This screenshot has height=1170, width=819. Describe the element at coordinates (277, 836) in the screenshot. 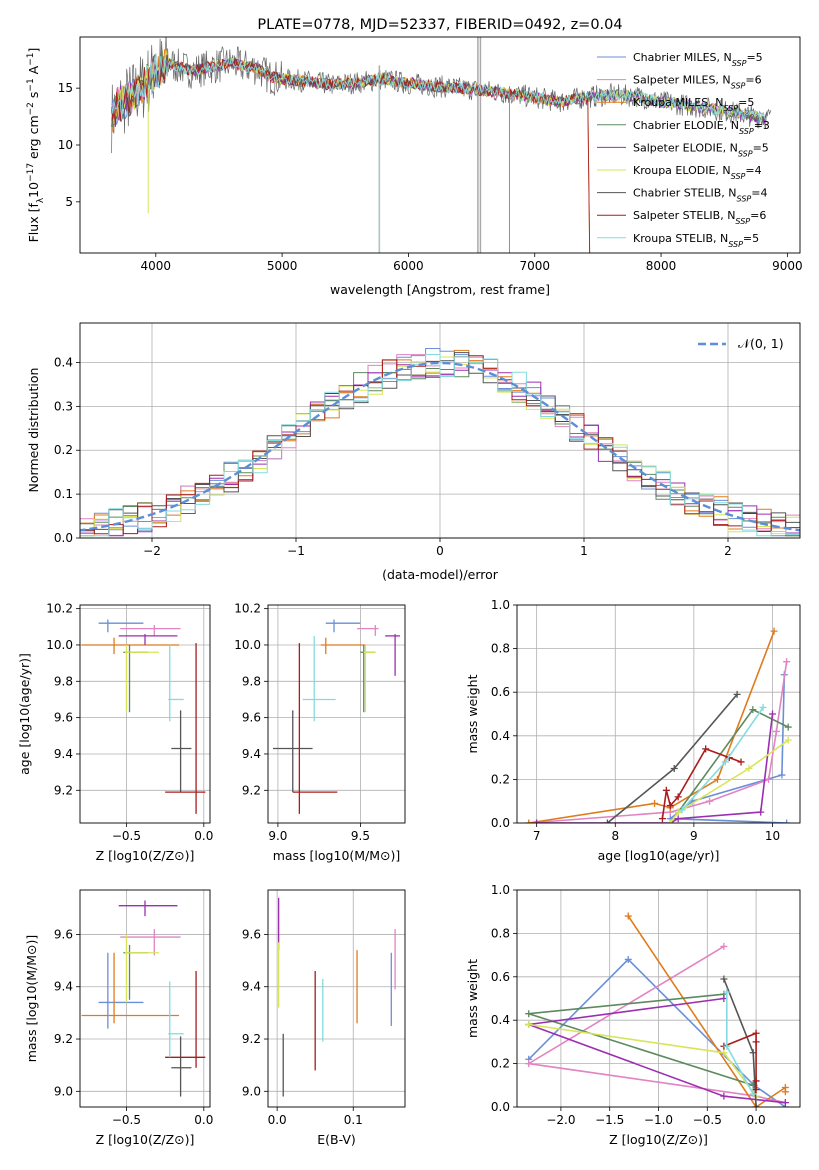

I see `x-tick-label: 9.0` at that location.